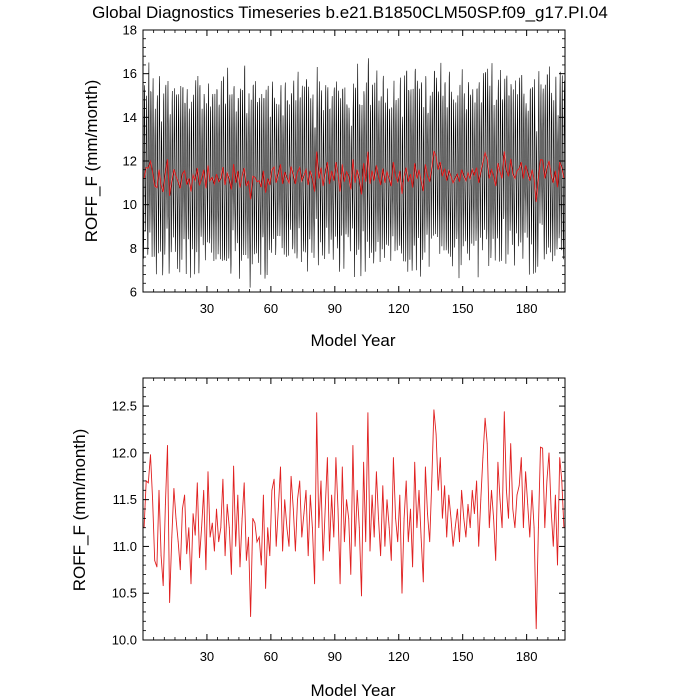 The width and height of the screenshot is (700, 700). I want to click on bottom-xtick-label-90: 90, so click(335, 656).